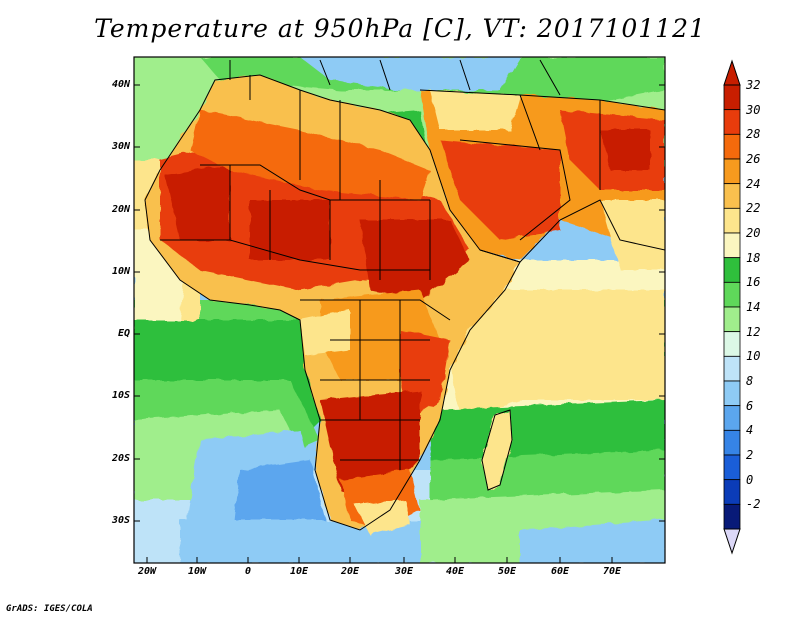 Image resolution: width=800 pixels, height=618 pixels. What do you see at coordinates (750, 479) in the screenshot?
I see `colorbar-label: 0` at bounding box center [750, 479].